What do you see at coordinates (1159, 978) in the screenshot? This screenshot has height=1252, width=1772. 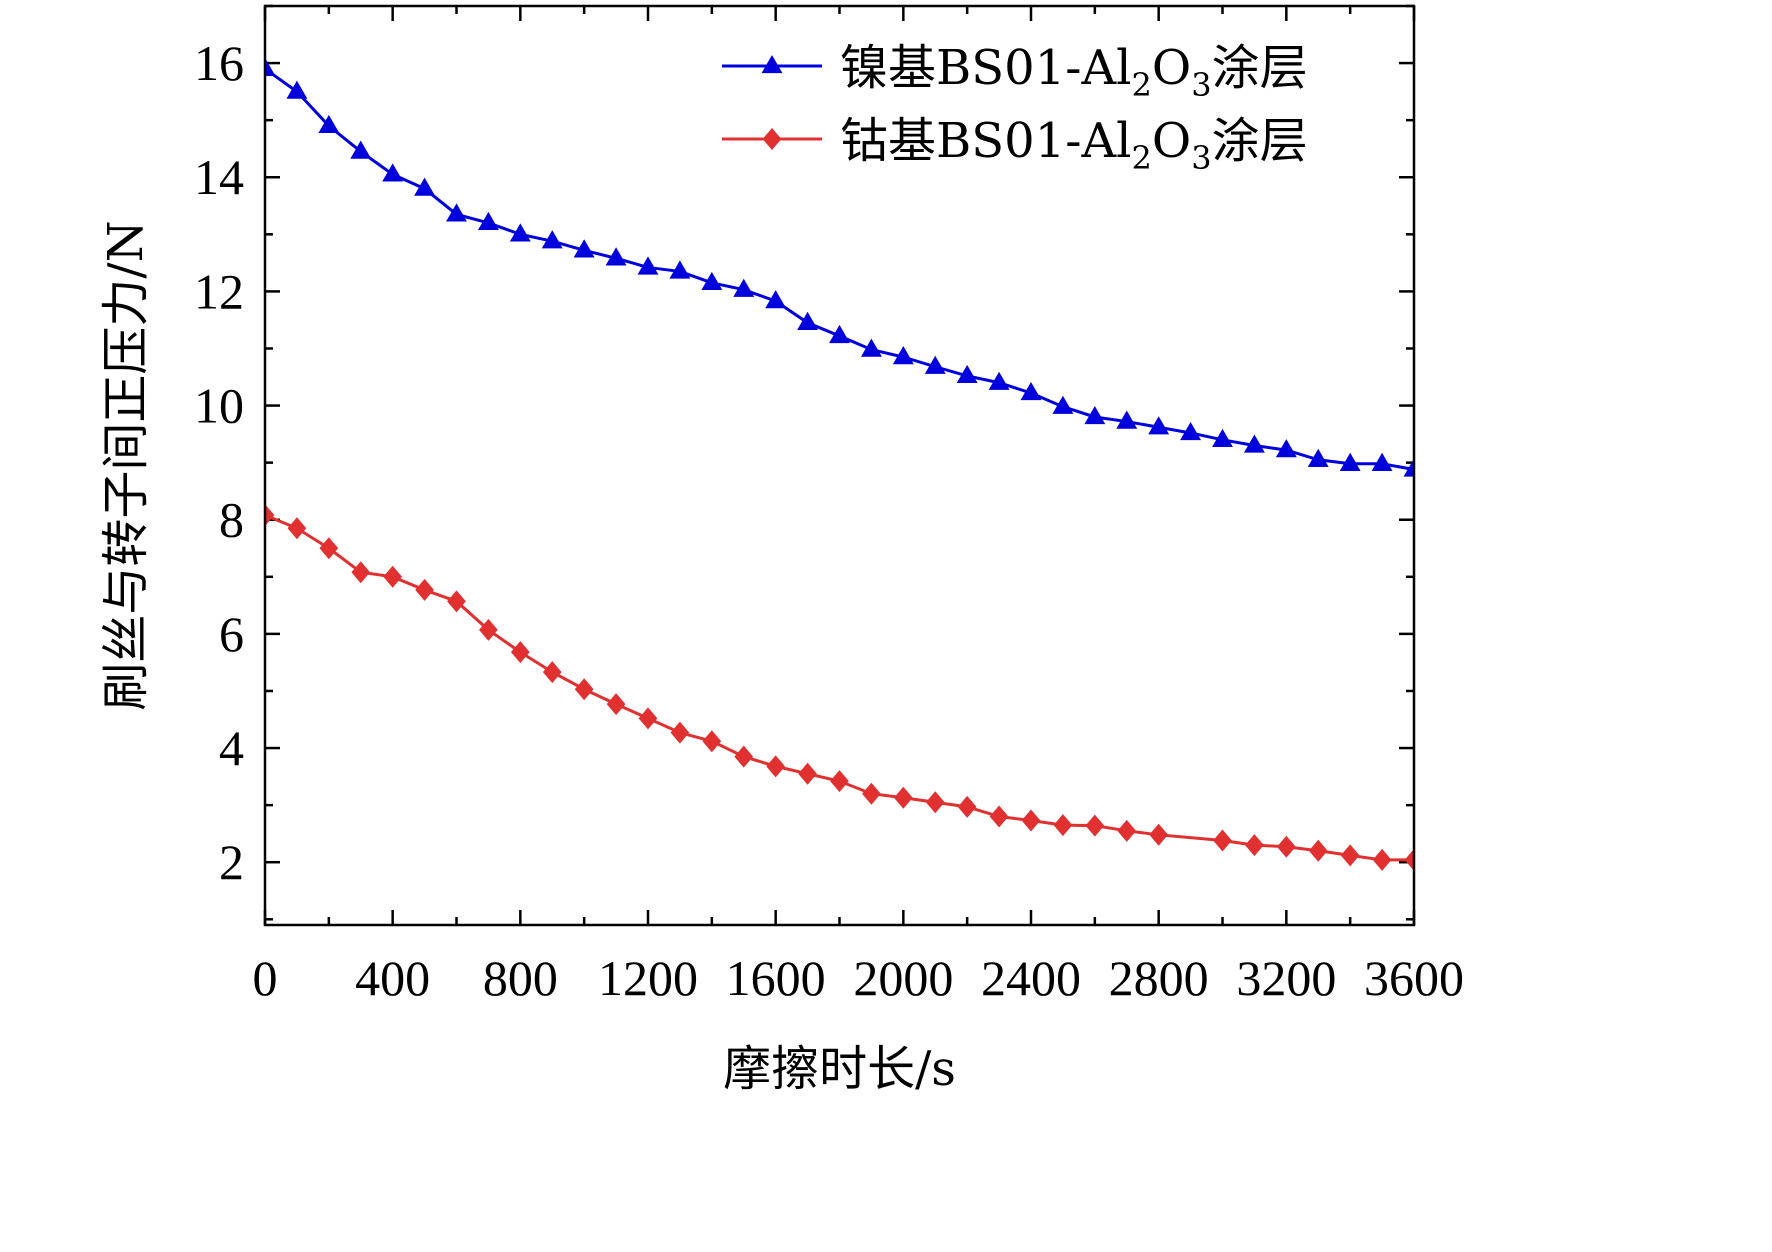 I see `x-tick-label: 2800` at bounding box center [1159, 978].